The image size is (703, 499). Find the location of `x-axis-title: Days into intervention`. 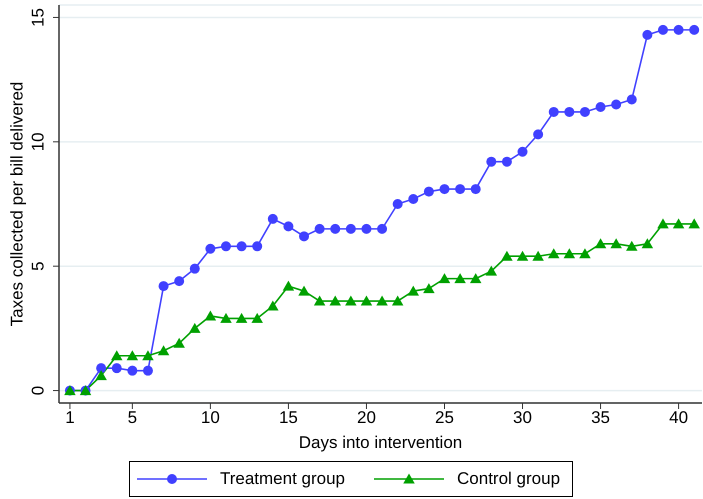

x-axis-title: Days into intervention is located at coordinates (380, 442).